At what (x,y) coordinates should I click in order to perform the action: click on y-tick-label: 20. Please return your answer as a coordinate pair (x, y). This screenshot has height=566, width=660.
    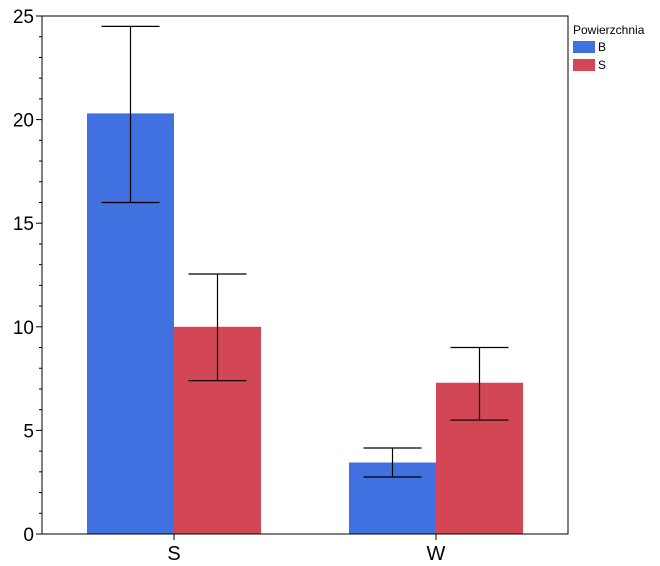
    Looking at the image, I should click on (23, 121).